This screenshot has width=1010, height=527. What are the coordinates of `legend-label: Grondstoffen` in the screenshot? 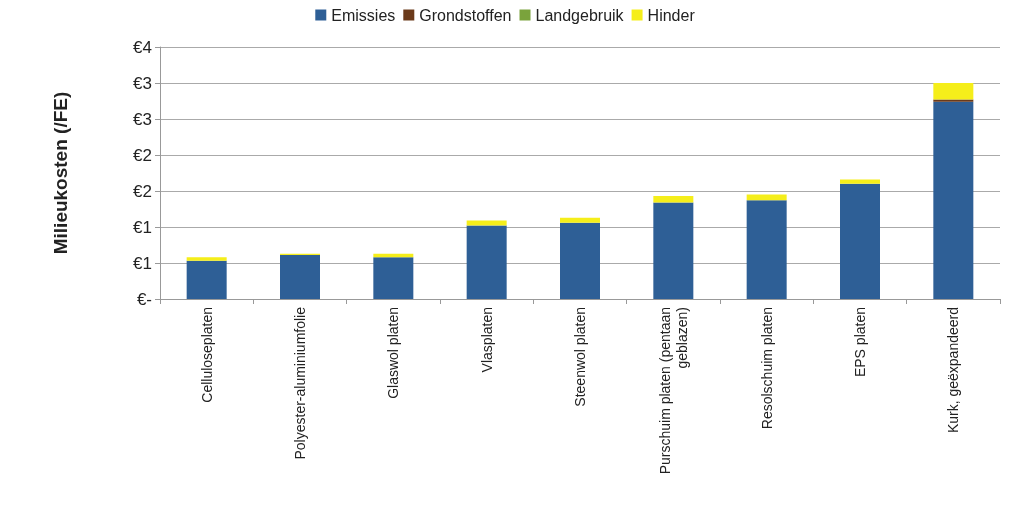 It's located at (465, 15).